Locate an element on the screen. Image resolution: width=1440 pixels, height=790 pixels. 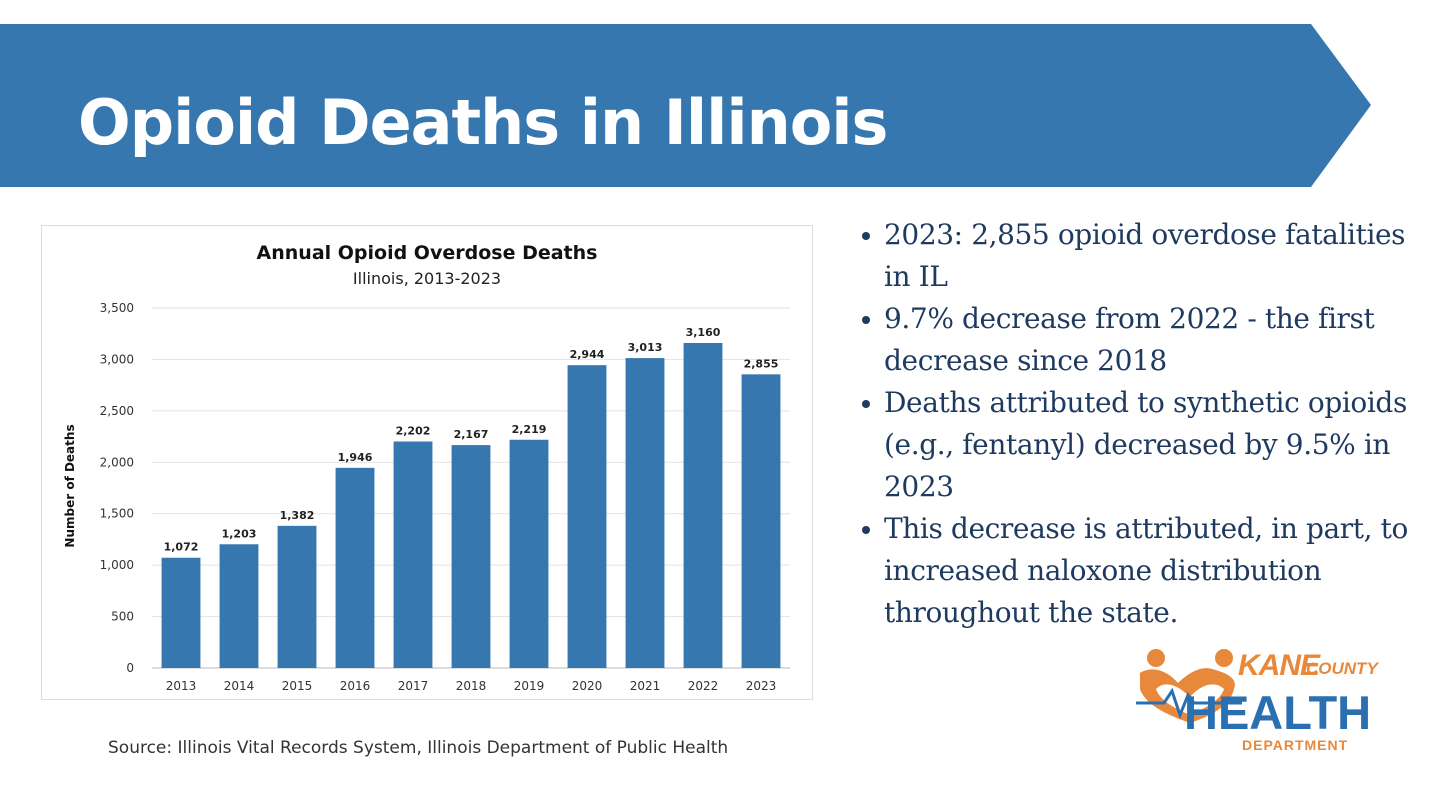
bar-value-label: 1,382 is located at coordinates (297, 515).